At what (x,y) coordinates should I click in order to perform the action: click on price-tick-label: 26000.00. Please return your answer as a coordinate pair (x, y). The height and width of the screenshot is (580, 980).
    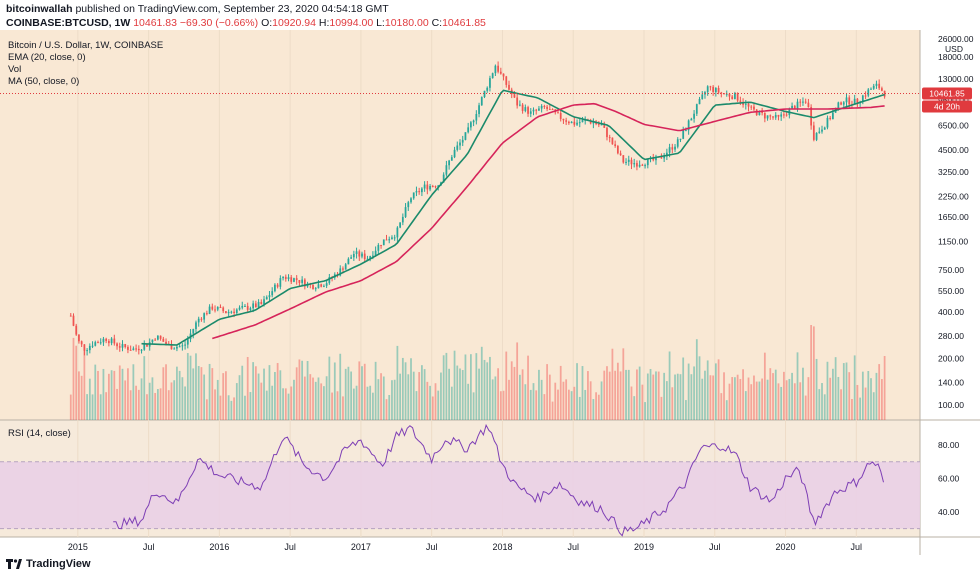
    Looking at the image, I should click on (956, 39).